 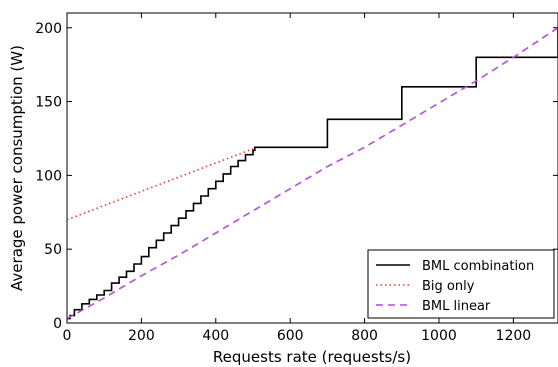 I want to click on y-tick-label: 0, so click(x=57, y=324).